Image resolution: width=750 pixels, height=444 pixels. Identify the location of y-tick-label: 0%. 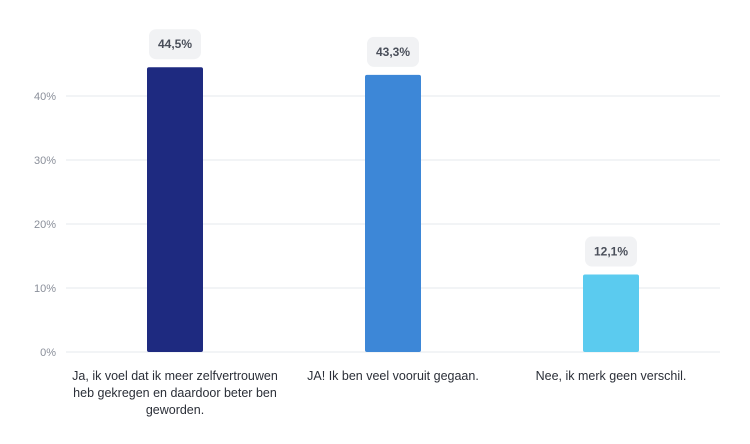
(48, 353).